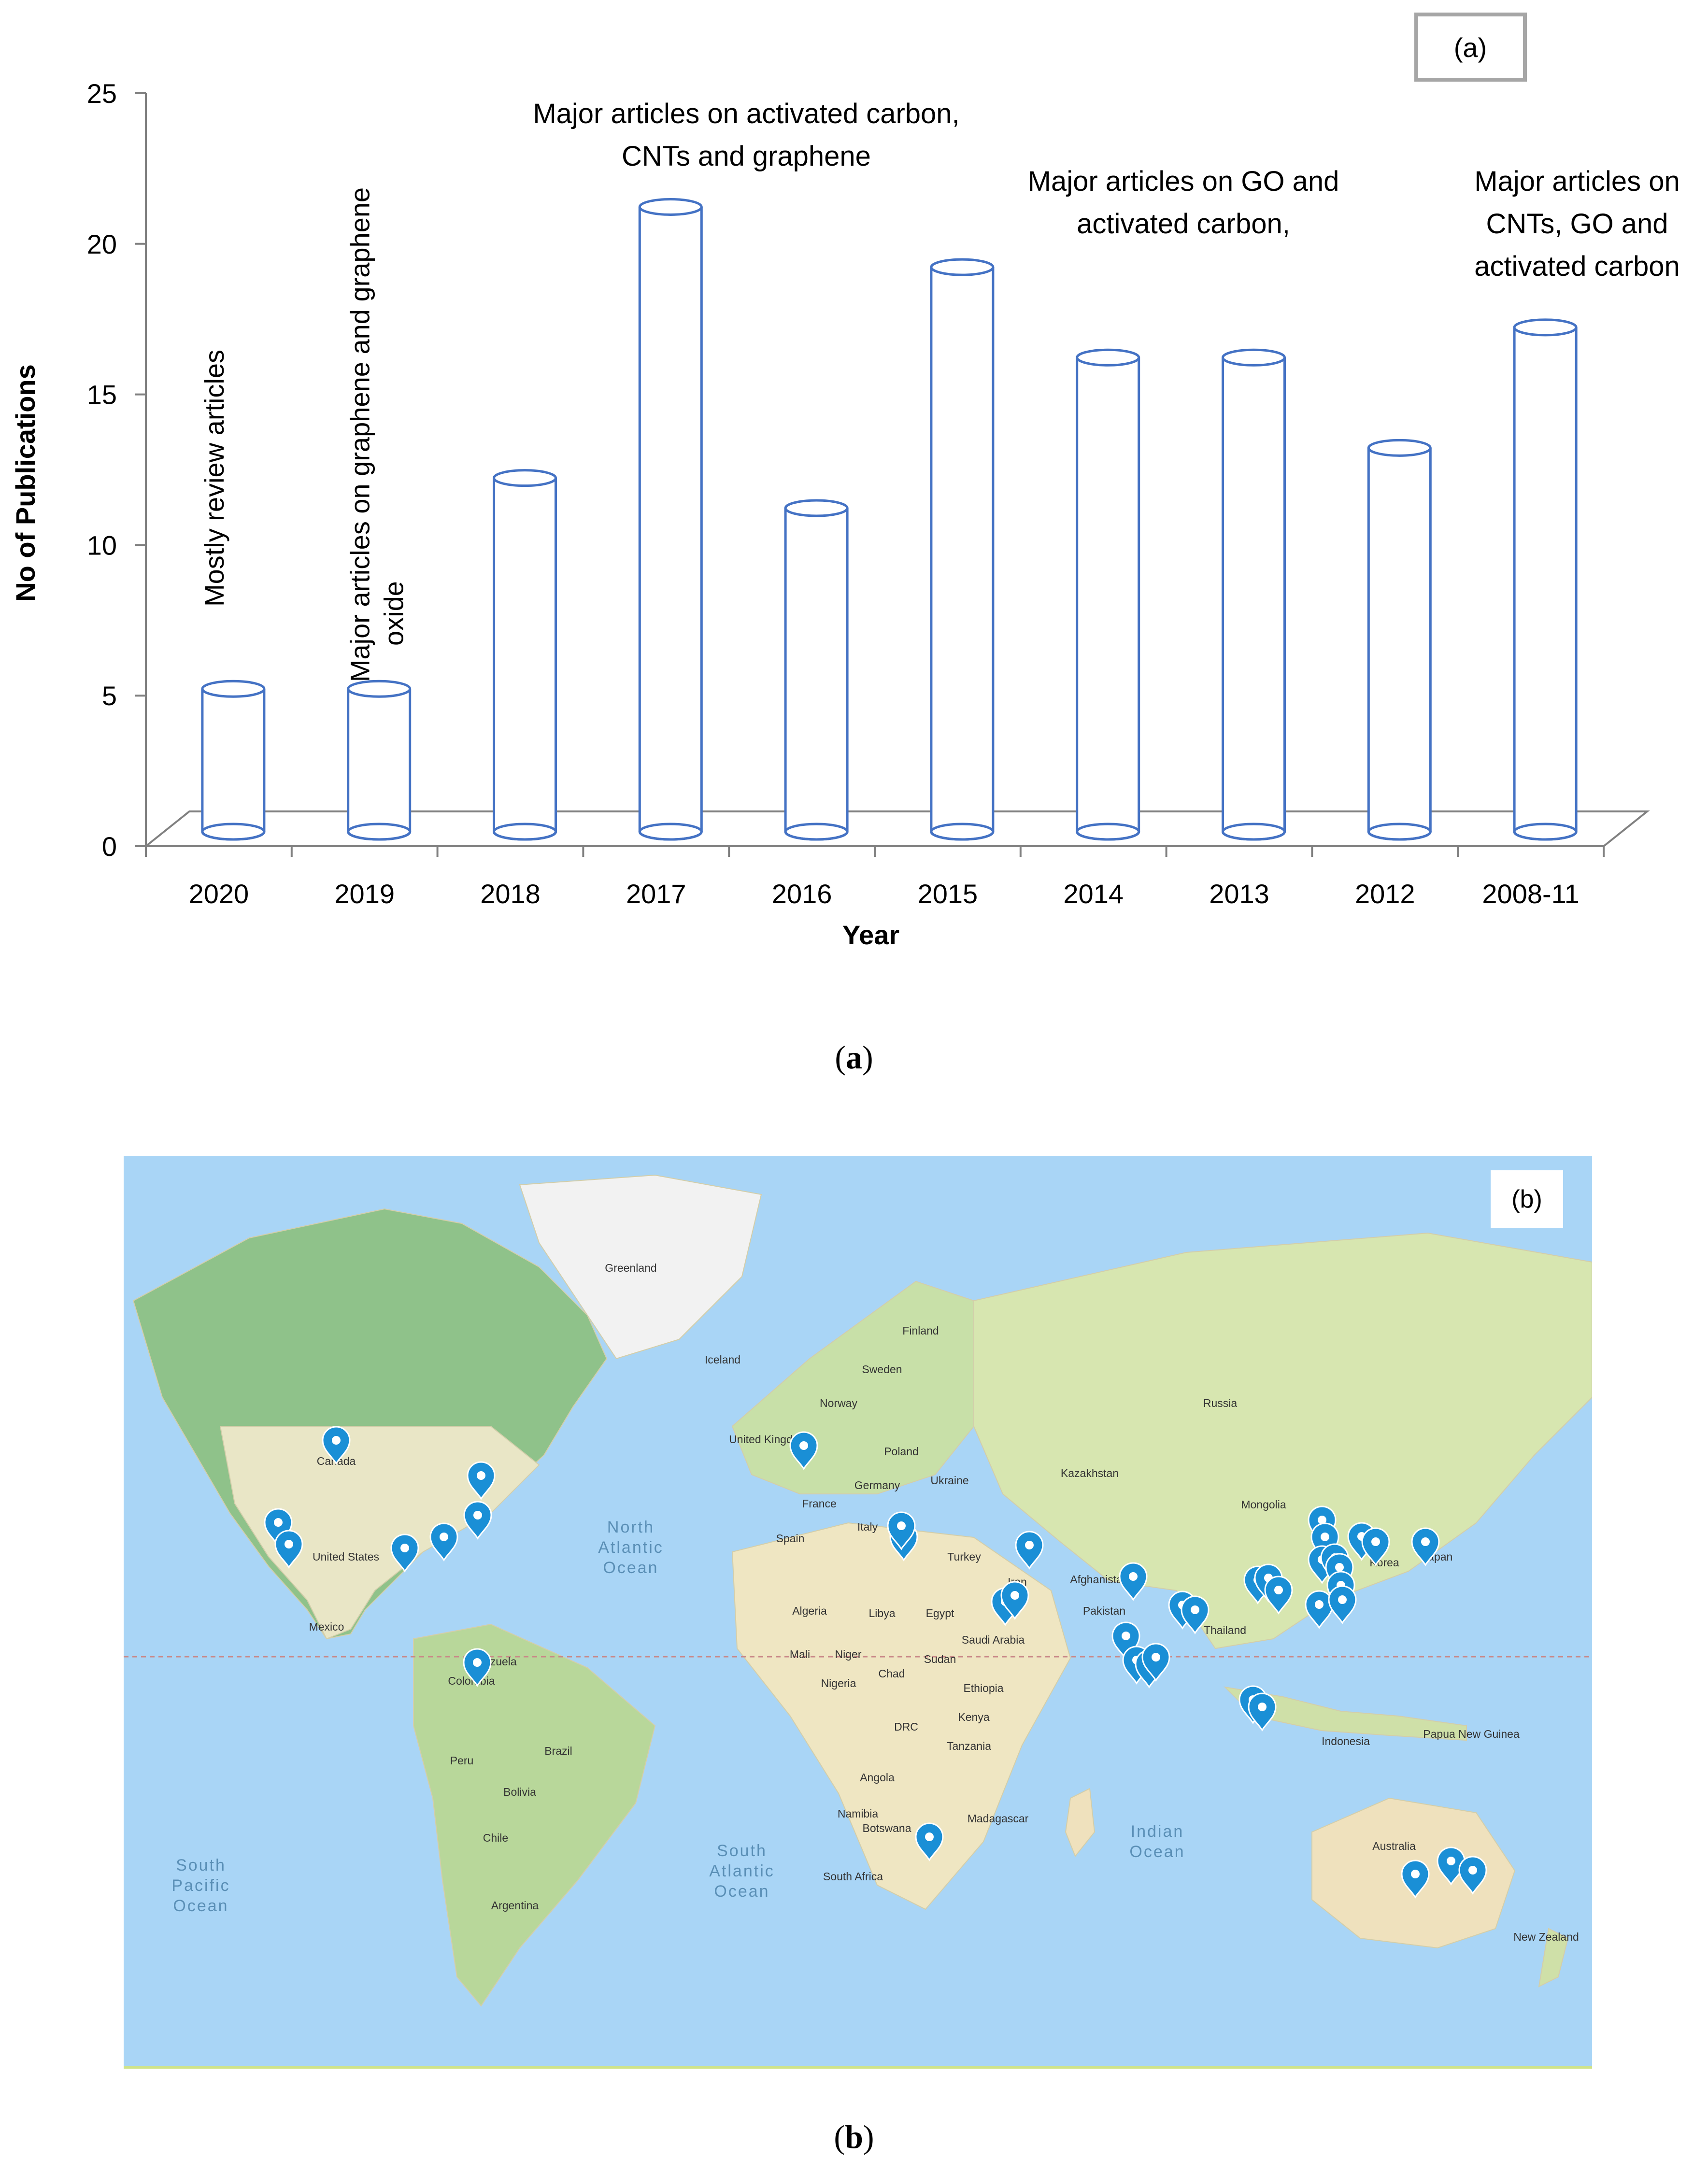  What do you see at coordinates (1530, 894) in the screenshot?
I see `x-tick-label: 2008-11` at bounding box center [1530, 894].